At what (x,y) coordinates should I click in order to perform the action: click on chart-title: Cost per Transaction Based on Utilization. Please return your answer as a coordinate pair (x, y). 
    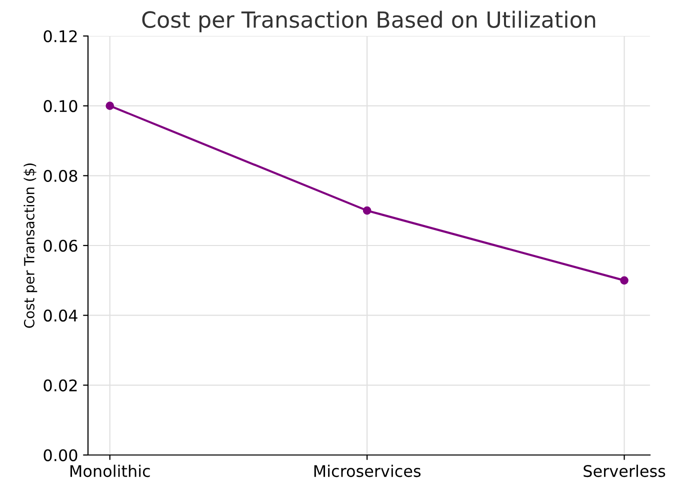
    Looking at the image, I should click on (369, 21).